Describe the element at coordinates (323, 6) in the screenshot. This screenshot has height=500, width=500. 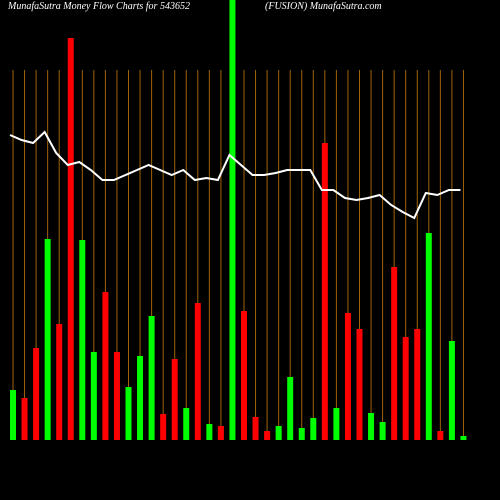
I see `chart-subtitle: (FUSION) MunafaSutra.com` at that location.